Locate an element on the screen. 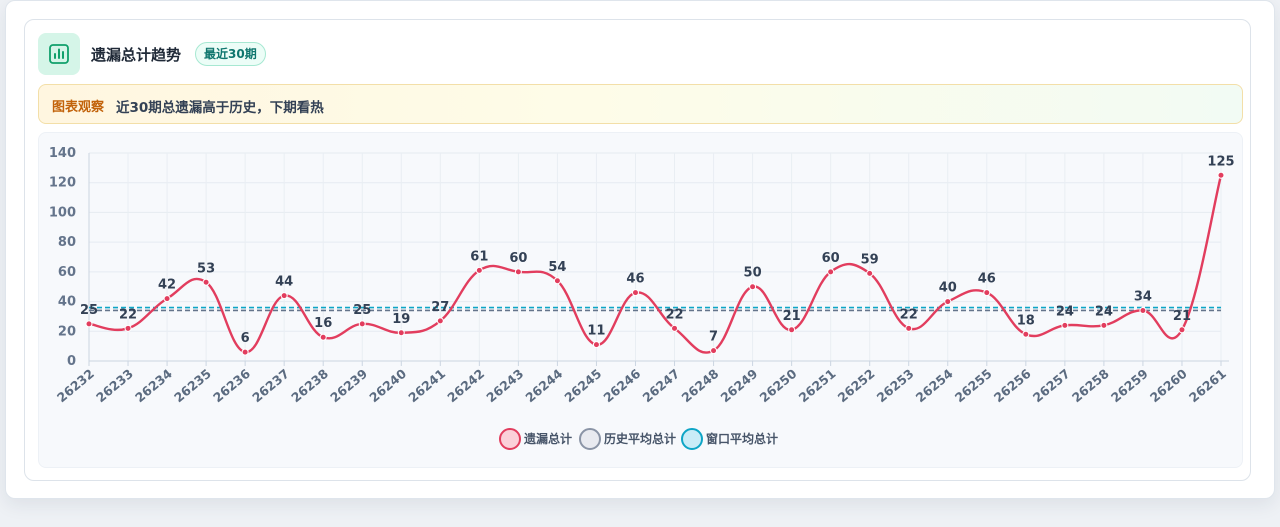  x-tick-label: 26234 is located at coordinates (153, 386).